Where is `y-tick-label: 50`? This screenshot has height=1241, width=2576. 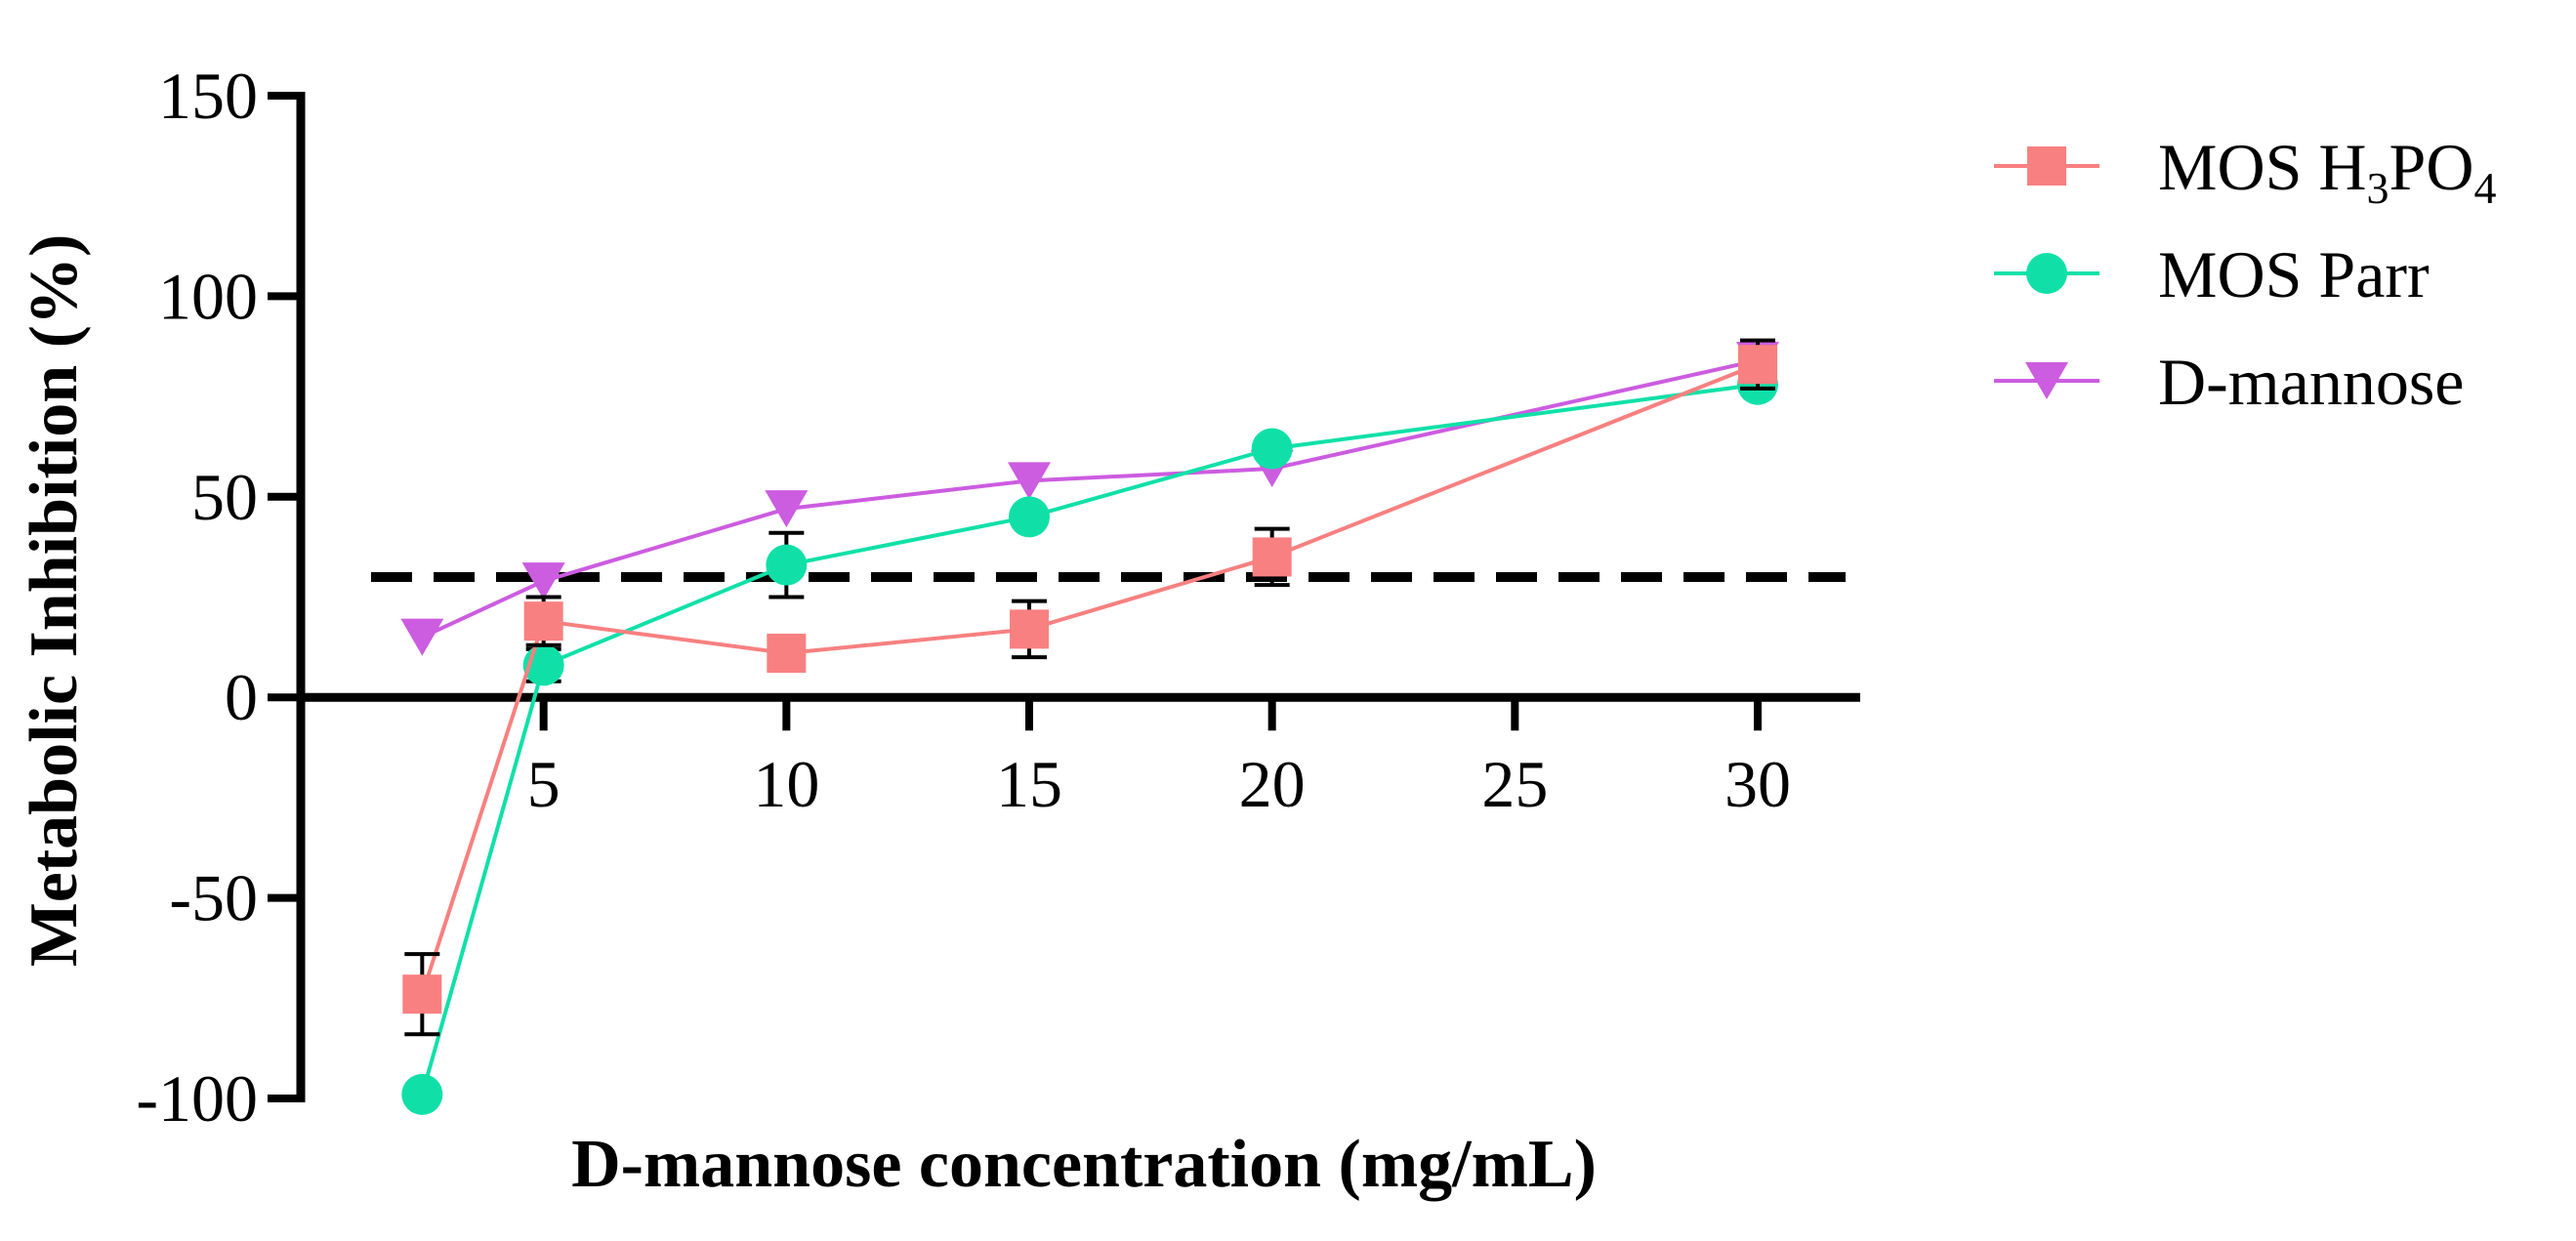
y-tick-label: 50 is located at coordinates (225, 497).